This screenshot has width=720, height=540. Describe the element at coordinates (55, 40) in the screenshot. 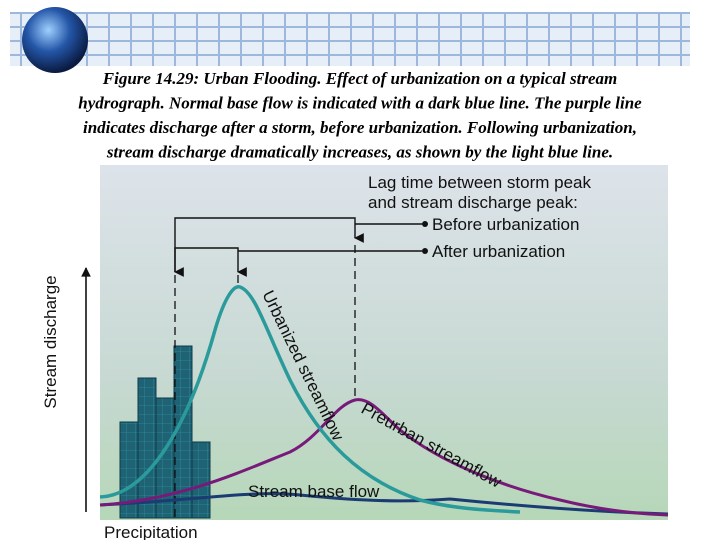

I see `globe-icon` at that location.